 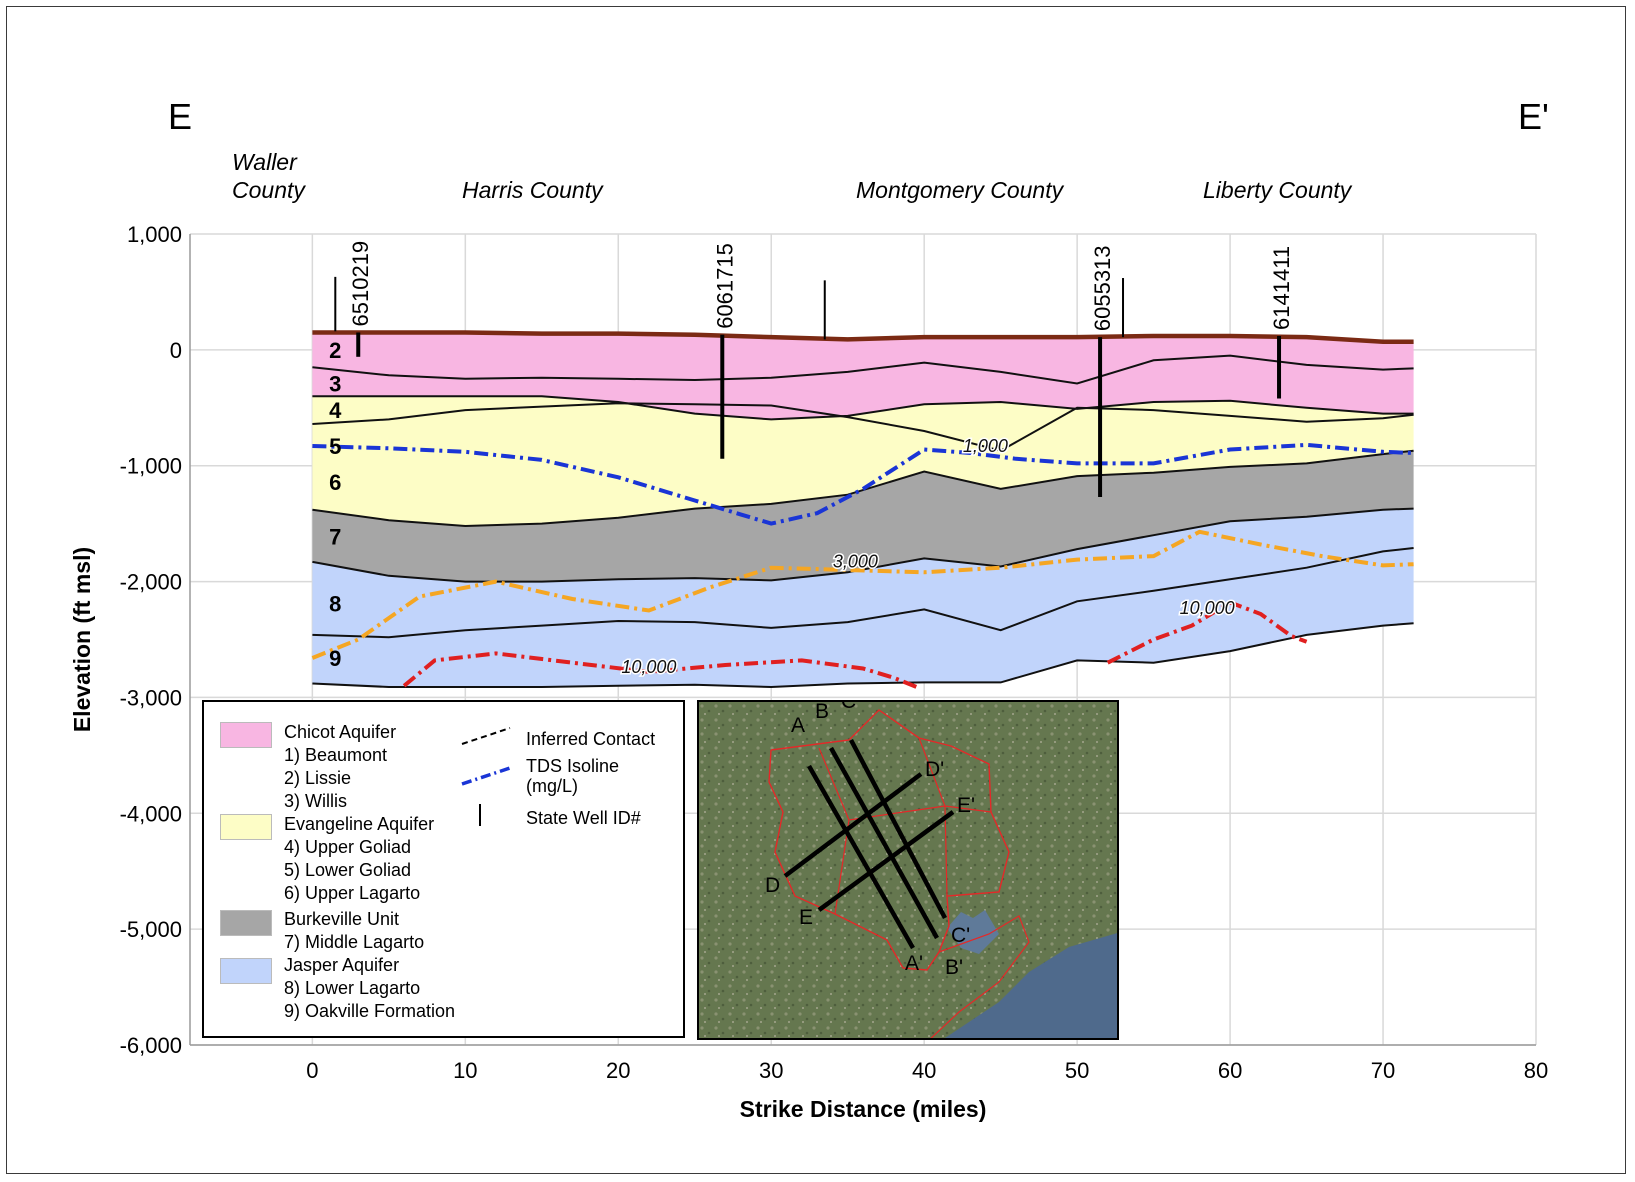 I want to click on inset-label-d: D, so click(x=773, y=885).